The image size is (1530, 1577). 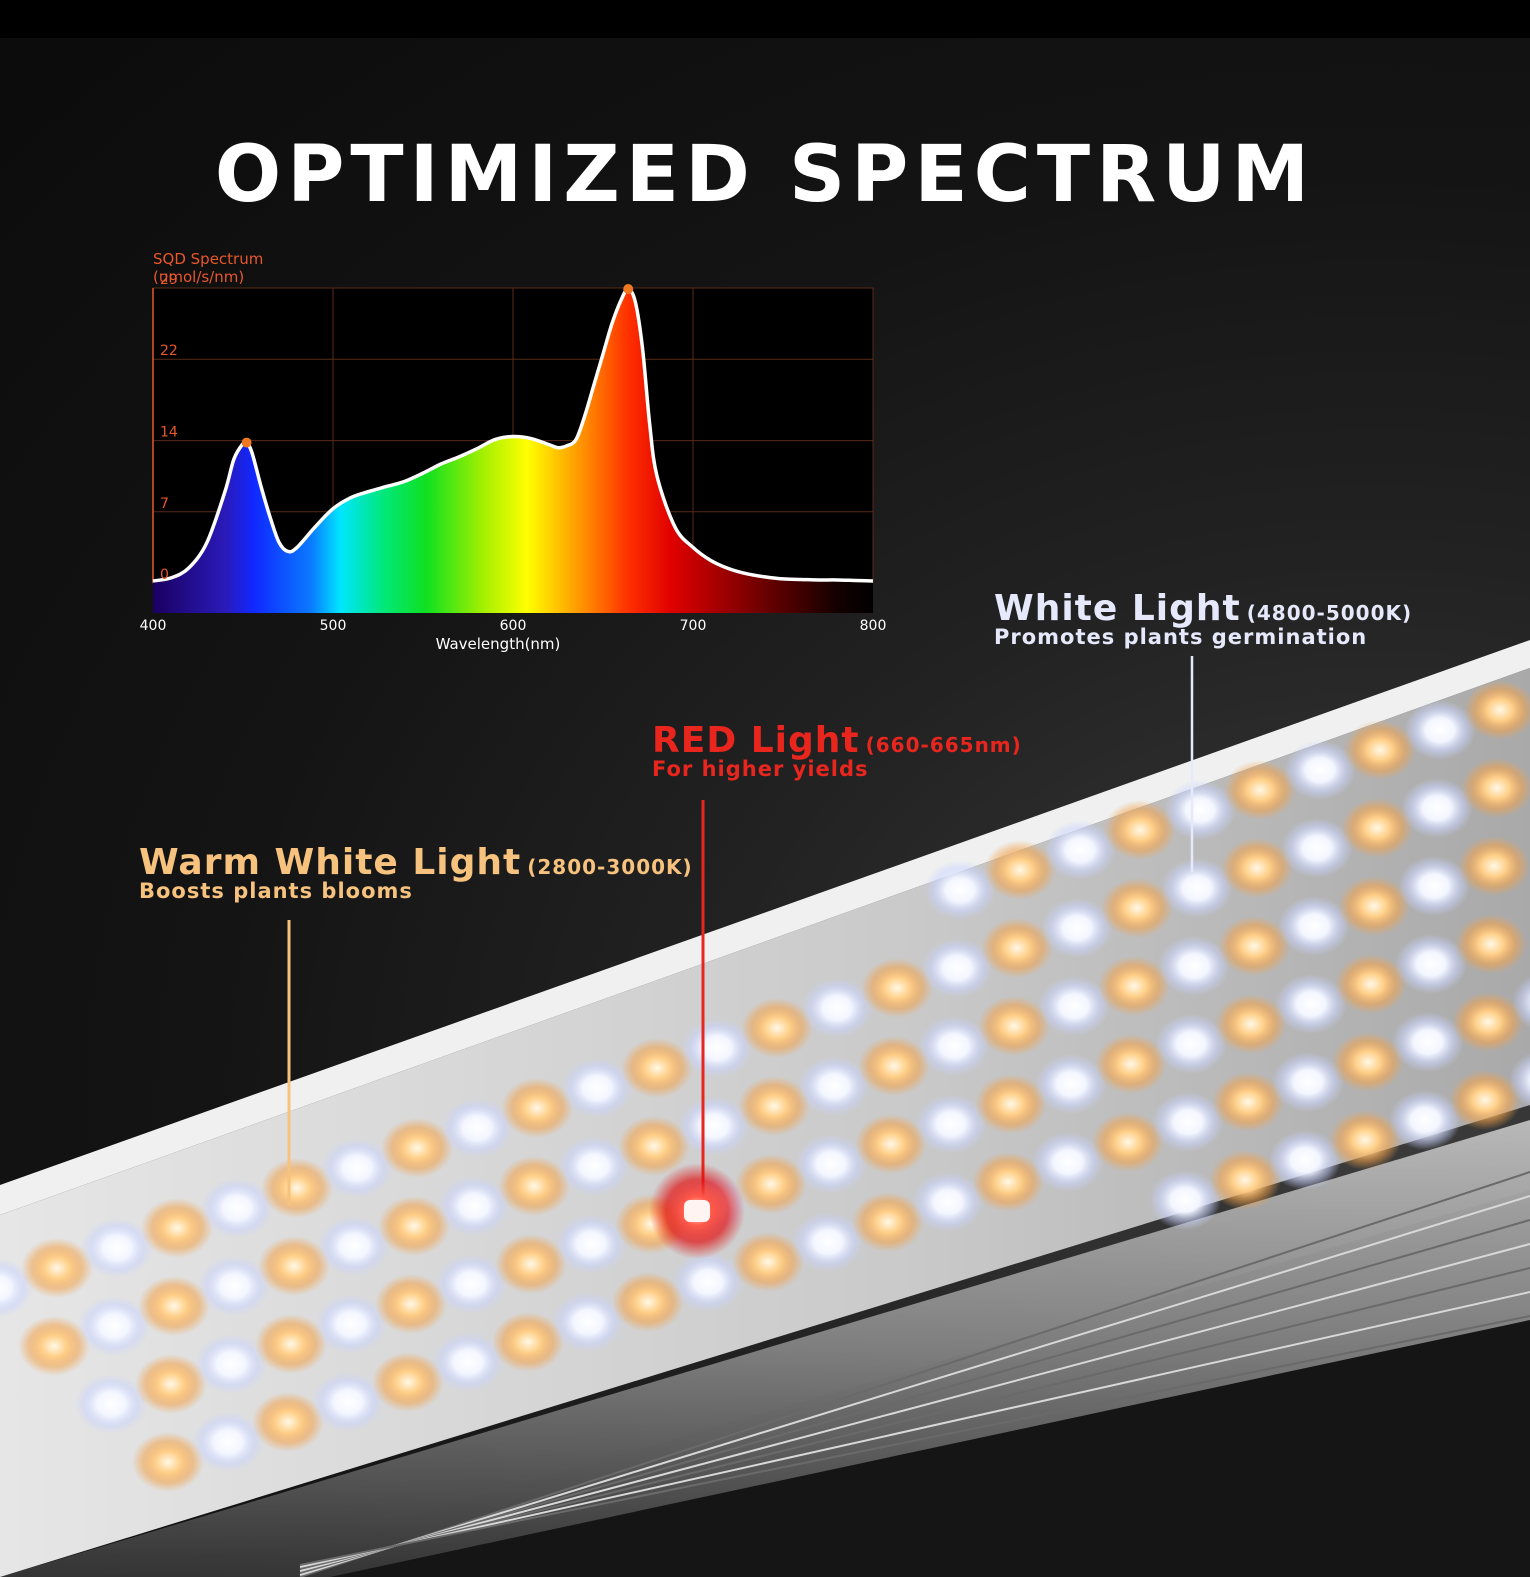 What do you see at coordinates (1329, 613) in the screenshot?
I see `white-light-range: (4800-5000K)` at bounding box center [1329, 613].